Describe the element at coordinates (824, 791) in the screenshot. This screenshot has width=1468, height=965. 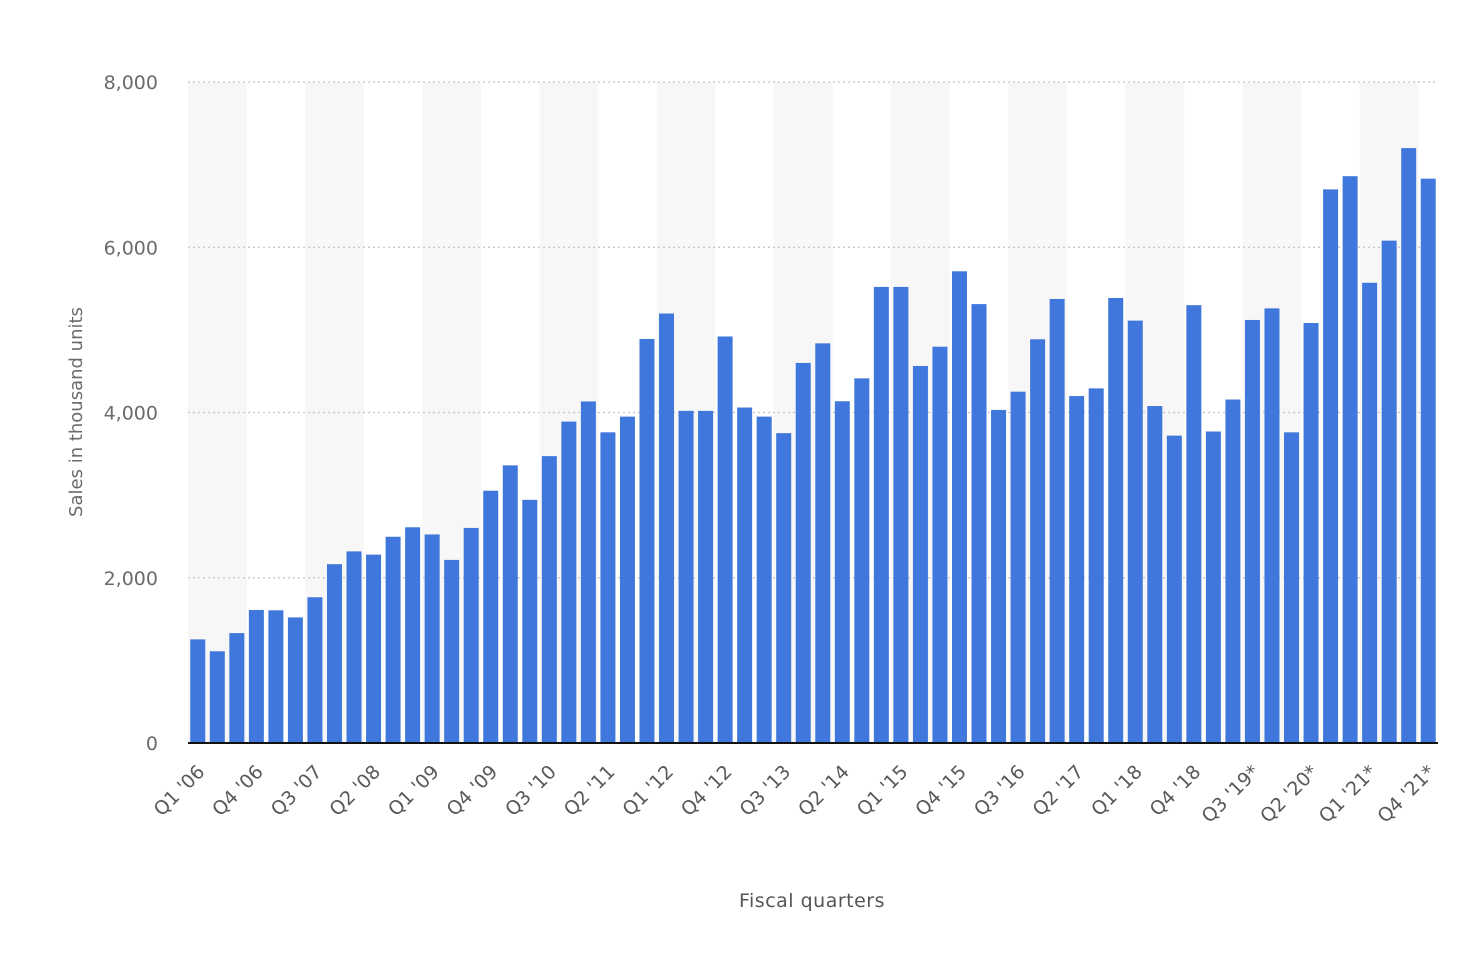
I see `x-tick-label: Q2 '14` at that location.